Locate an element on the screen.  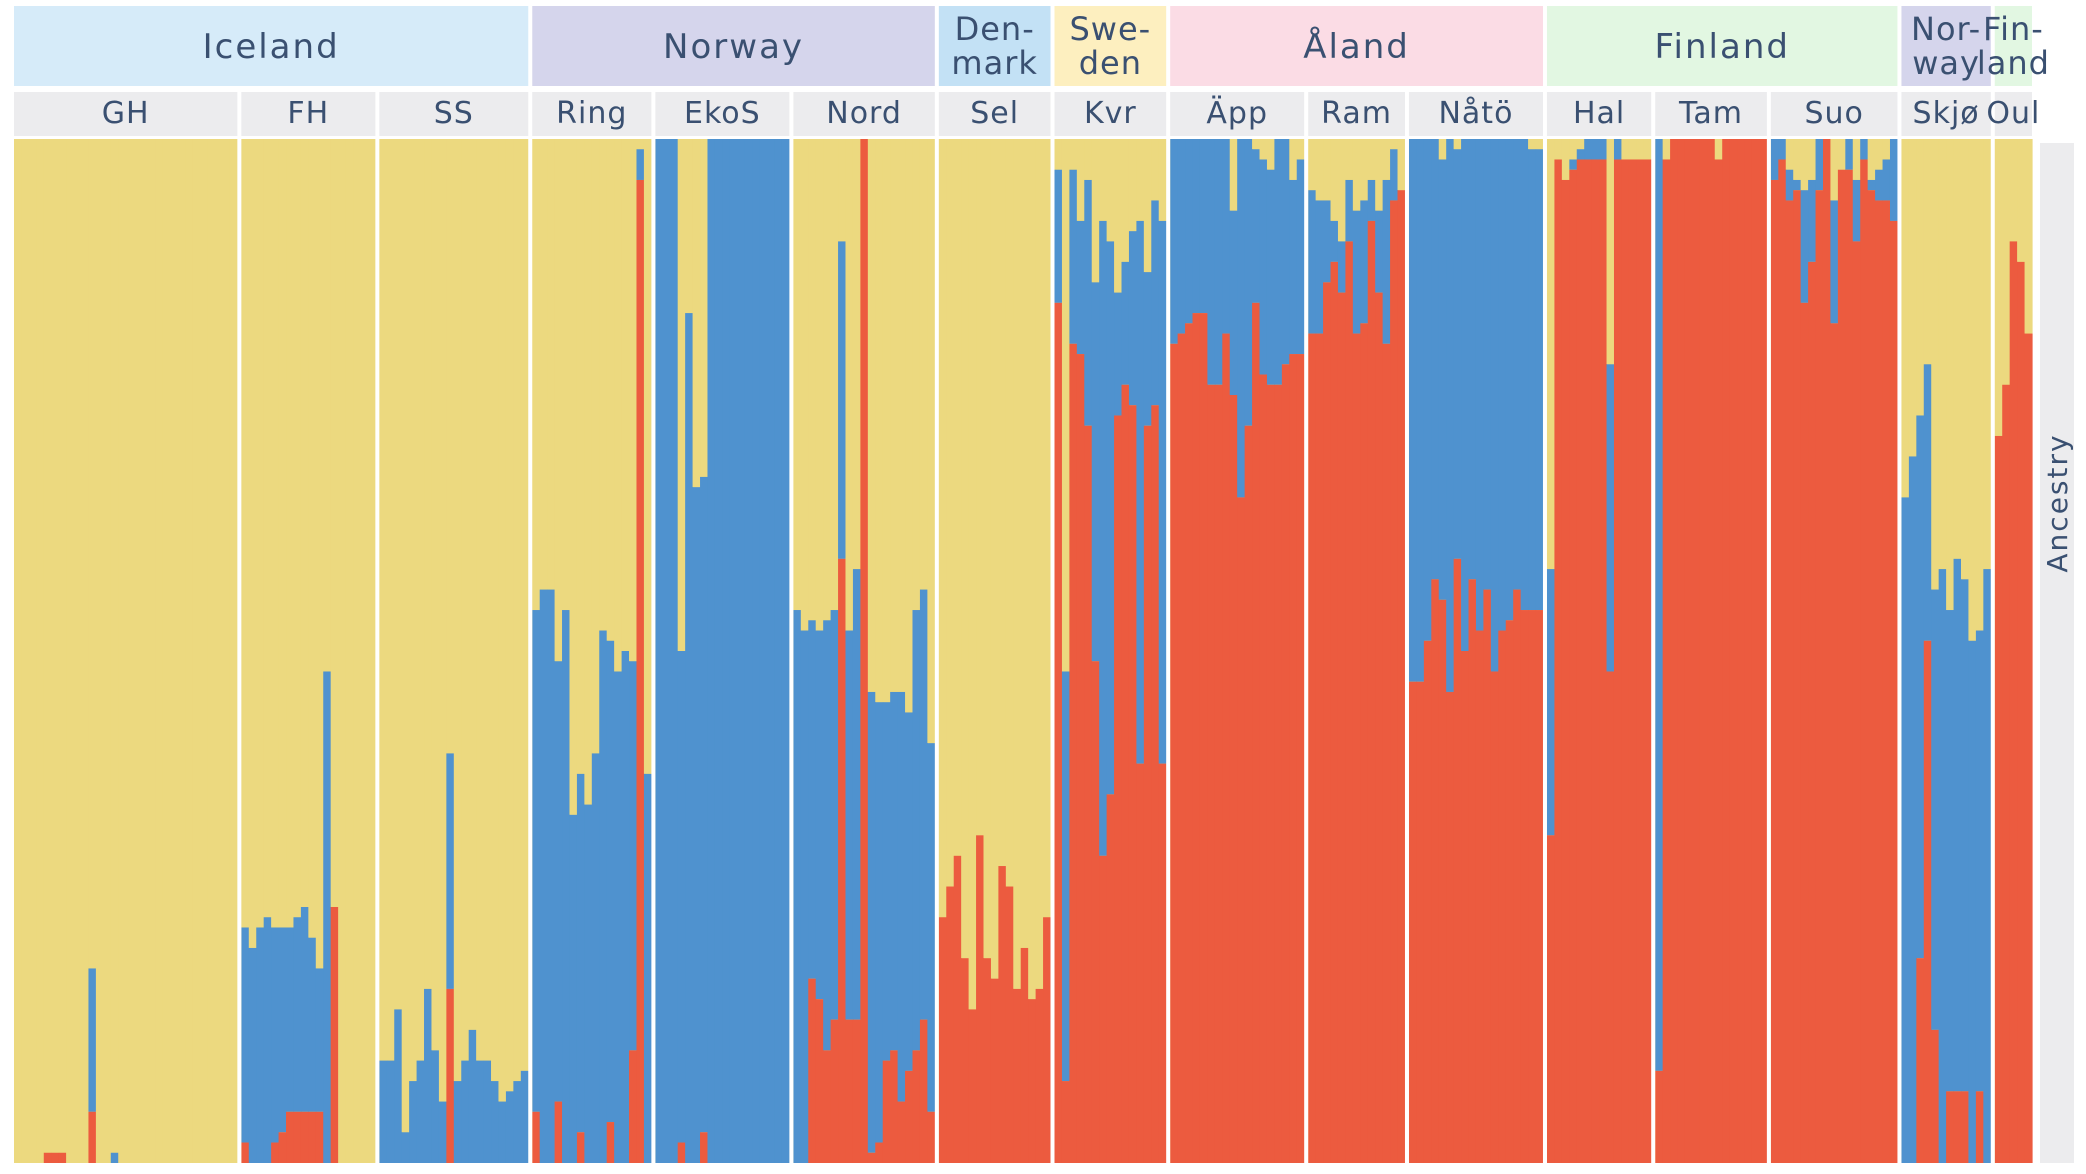
y-axis-label: Ancestry is located at coordinates (2057, 502).